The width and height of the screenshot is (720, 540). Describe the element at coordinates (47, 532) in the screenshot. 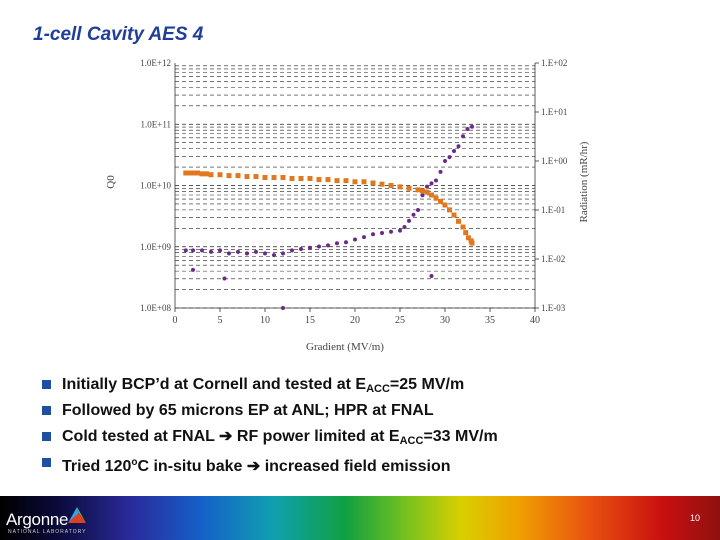

I see `argonne-logo-subtitle: NATIONAL LABORATORY` at that location.